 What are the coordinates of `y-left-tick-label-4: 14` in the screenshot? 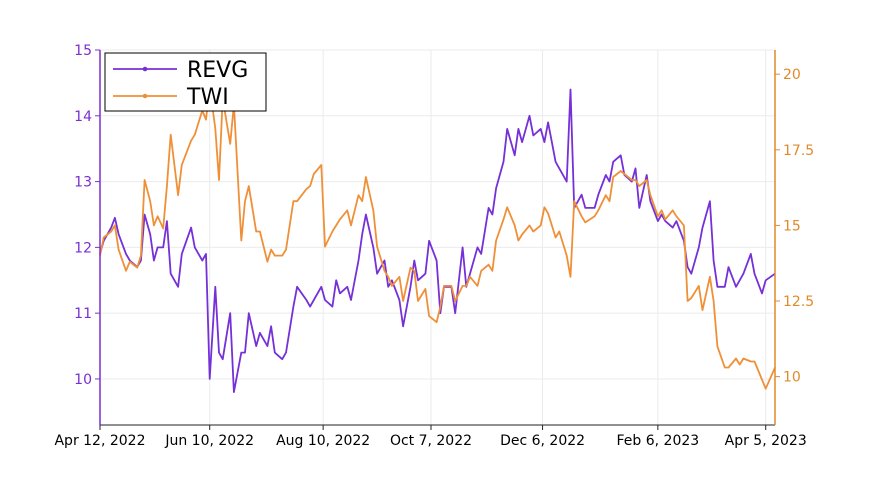 It's located at (83, 117).